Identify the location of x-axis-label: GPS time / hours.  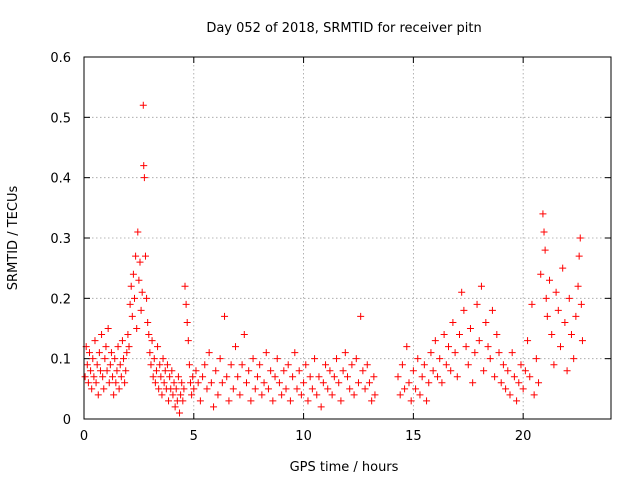
(344, 467).